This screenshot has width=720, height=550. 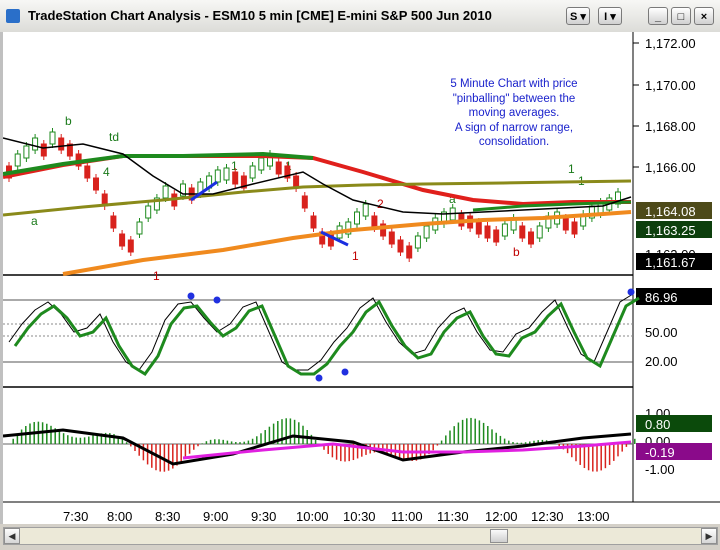 I want to click on time-tick-label: 10:00, so click(x=312, y=516).